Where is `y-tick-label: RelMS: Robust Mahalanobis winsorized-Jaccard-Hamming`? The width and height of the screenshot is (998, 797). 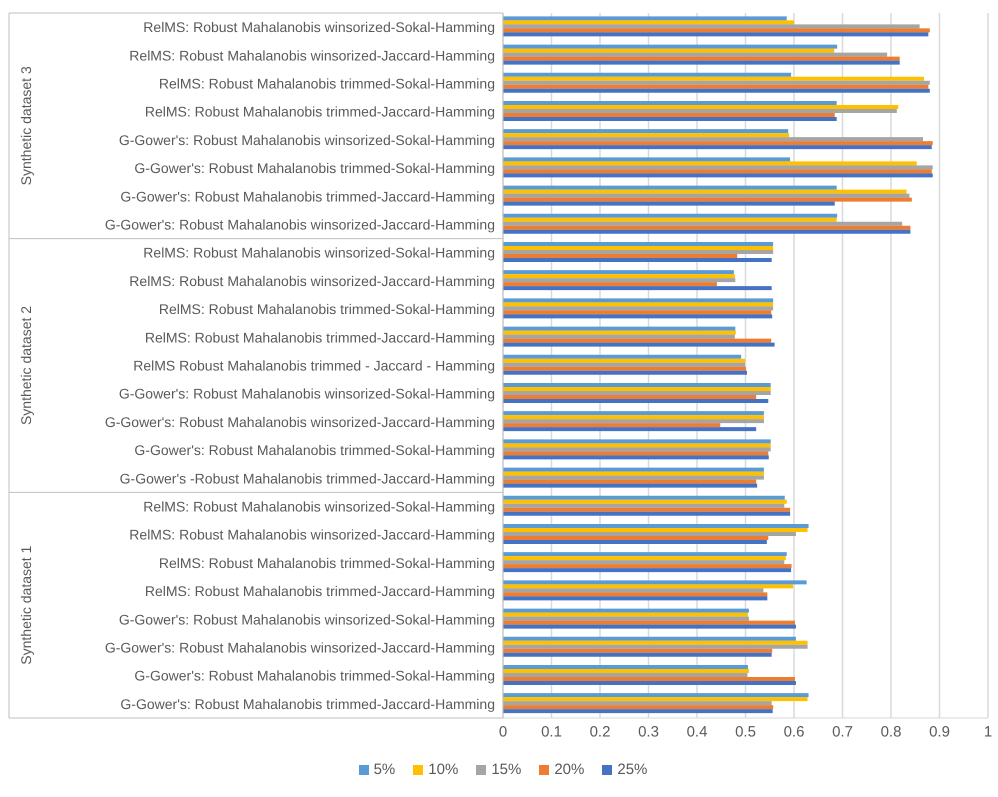
y-tick-label: RelMS: Robust Mahalanobis winsorized-Jaccard-Hamming is located at coordinates (312, 534).